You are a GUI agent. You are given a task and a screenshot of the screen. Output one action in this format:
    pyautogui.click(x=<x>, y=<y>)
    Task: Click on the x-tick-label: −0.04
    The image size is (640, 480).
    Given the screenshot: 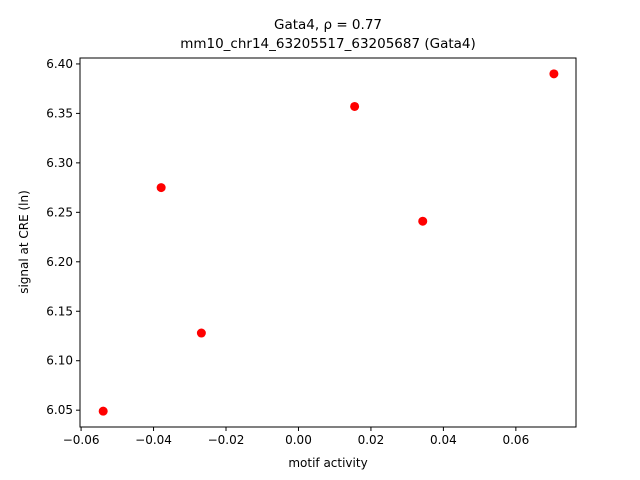 What is the action you would take?
    pyautogui.click(x=153, y=440)
    